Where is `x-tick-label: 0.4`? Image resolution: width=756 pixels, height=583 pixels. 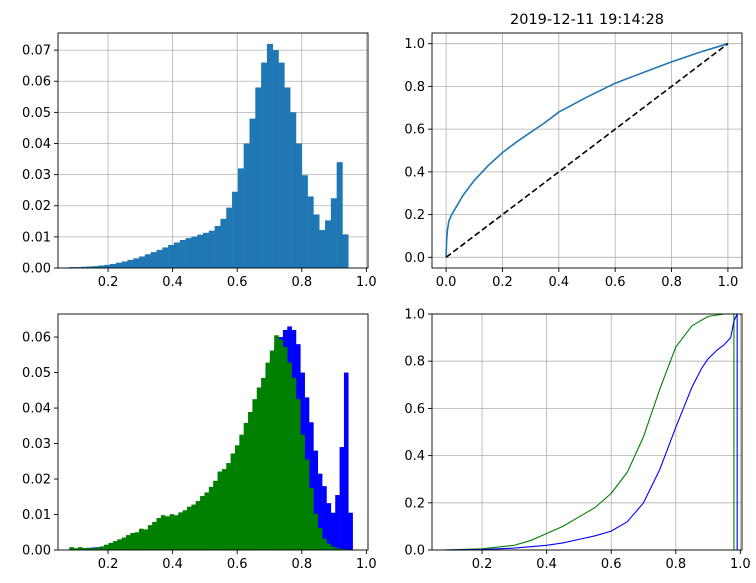
x-tick-label: 0.4 is located at coordinates (558, 282).